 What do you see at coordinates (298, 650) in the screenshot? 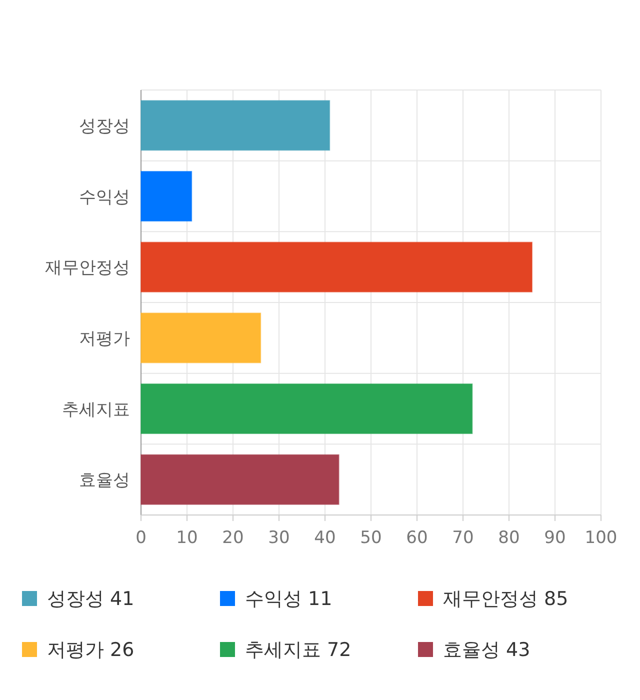
I see `legend-label: 추세지표 72` at bounding box center [298, 650].